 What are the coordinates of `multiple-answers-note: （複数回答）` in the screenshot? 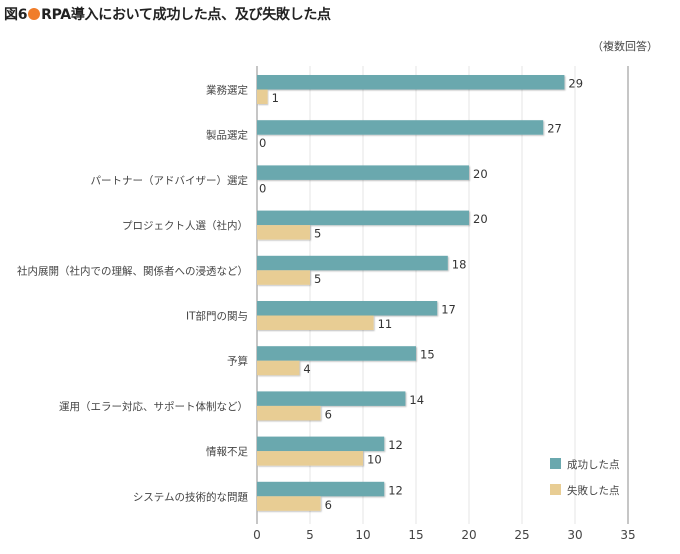 It's located at (625, 46).